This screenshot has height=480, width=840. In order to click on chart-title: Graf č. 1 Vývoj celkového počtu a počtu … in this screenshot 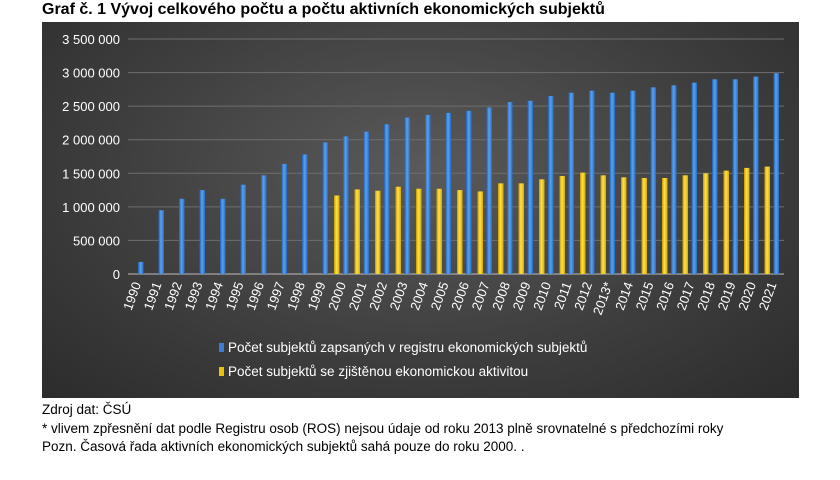, I will do `click(323, 9)`.